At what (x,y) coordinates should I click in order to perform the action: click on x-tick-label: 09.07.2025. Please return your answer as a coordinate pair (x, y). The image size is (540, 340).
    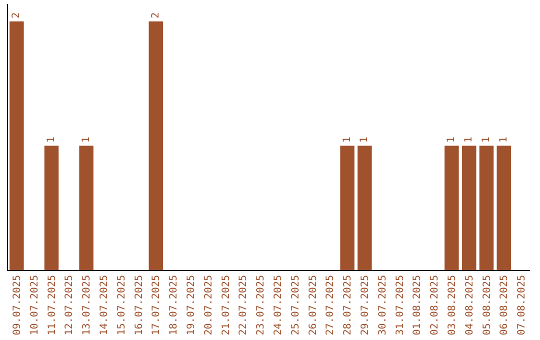
    Looking at the image, I should click on (17, 305).